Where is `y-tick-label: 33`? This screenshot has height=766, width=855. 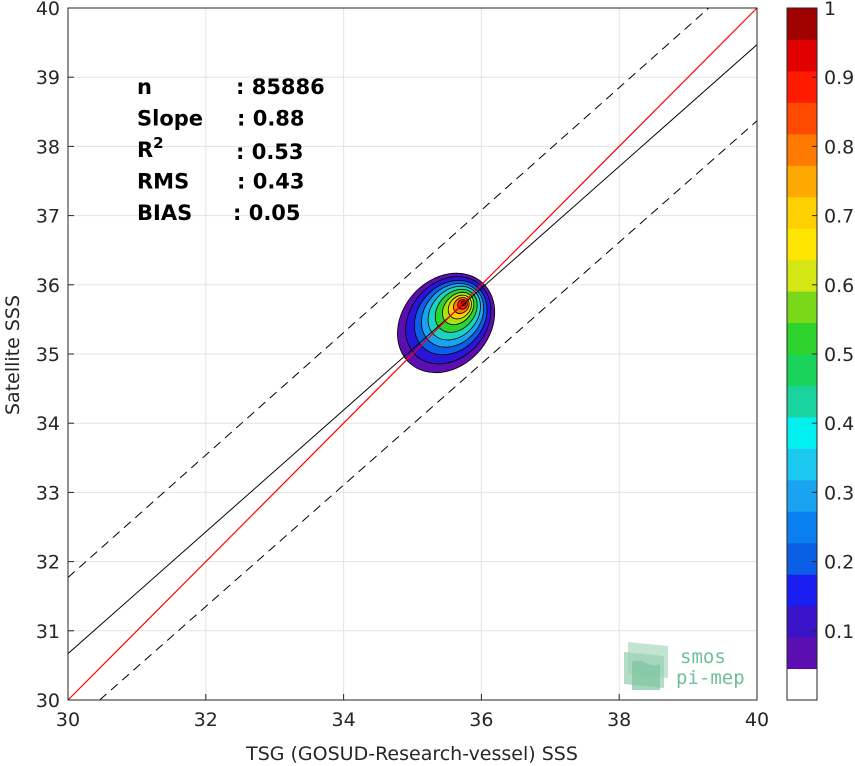 y-tick-label: 33 is located at coordinates (48, 493).